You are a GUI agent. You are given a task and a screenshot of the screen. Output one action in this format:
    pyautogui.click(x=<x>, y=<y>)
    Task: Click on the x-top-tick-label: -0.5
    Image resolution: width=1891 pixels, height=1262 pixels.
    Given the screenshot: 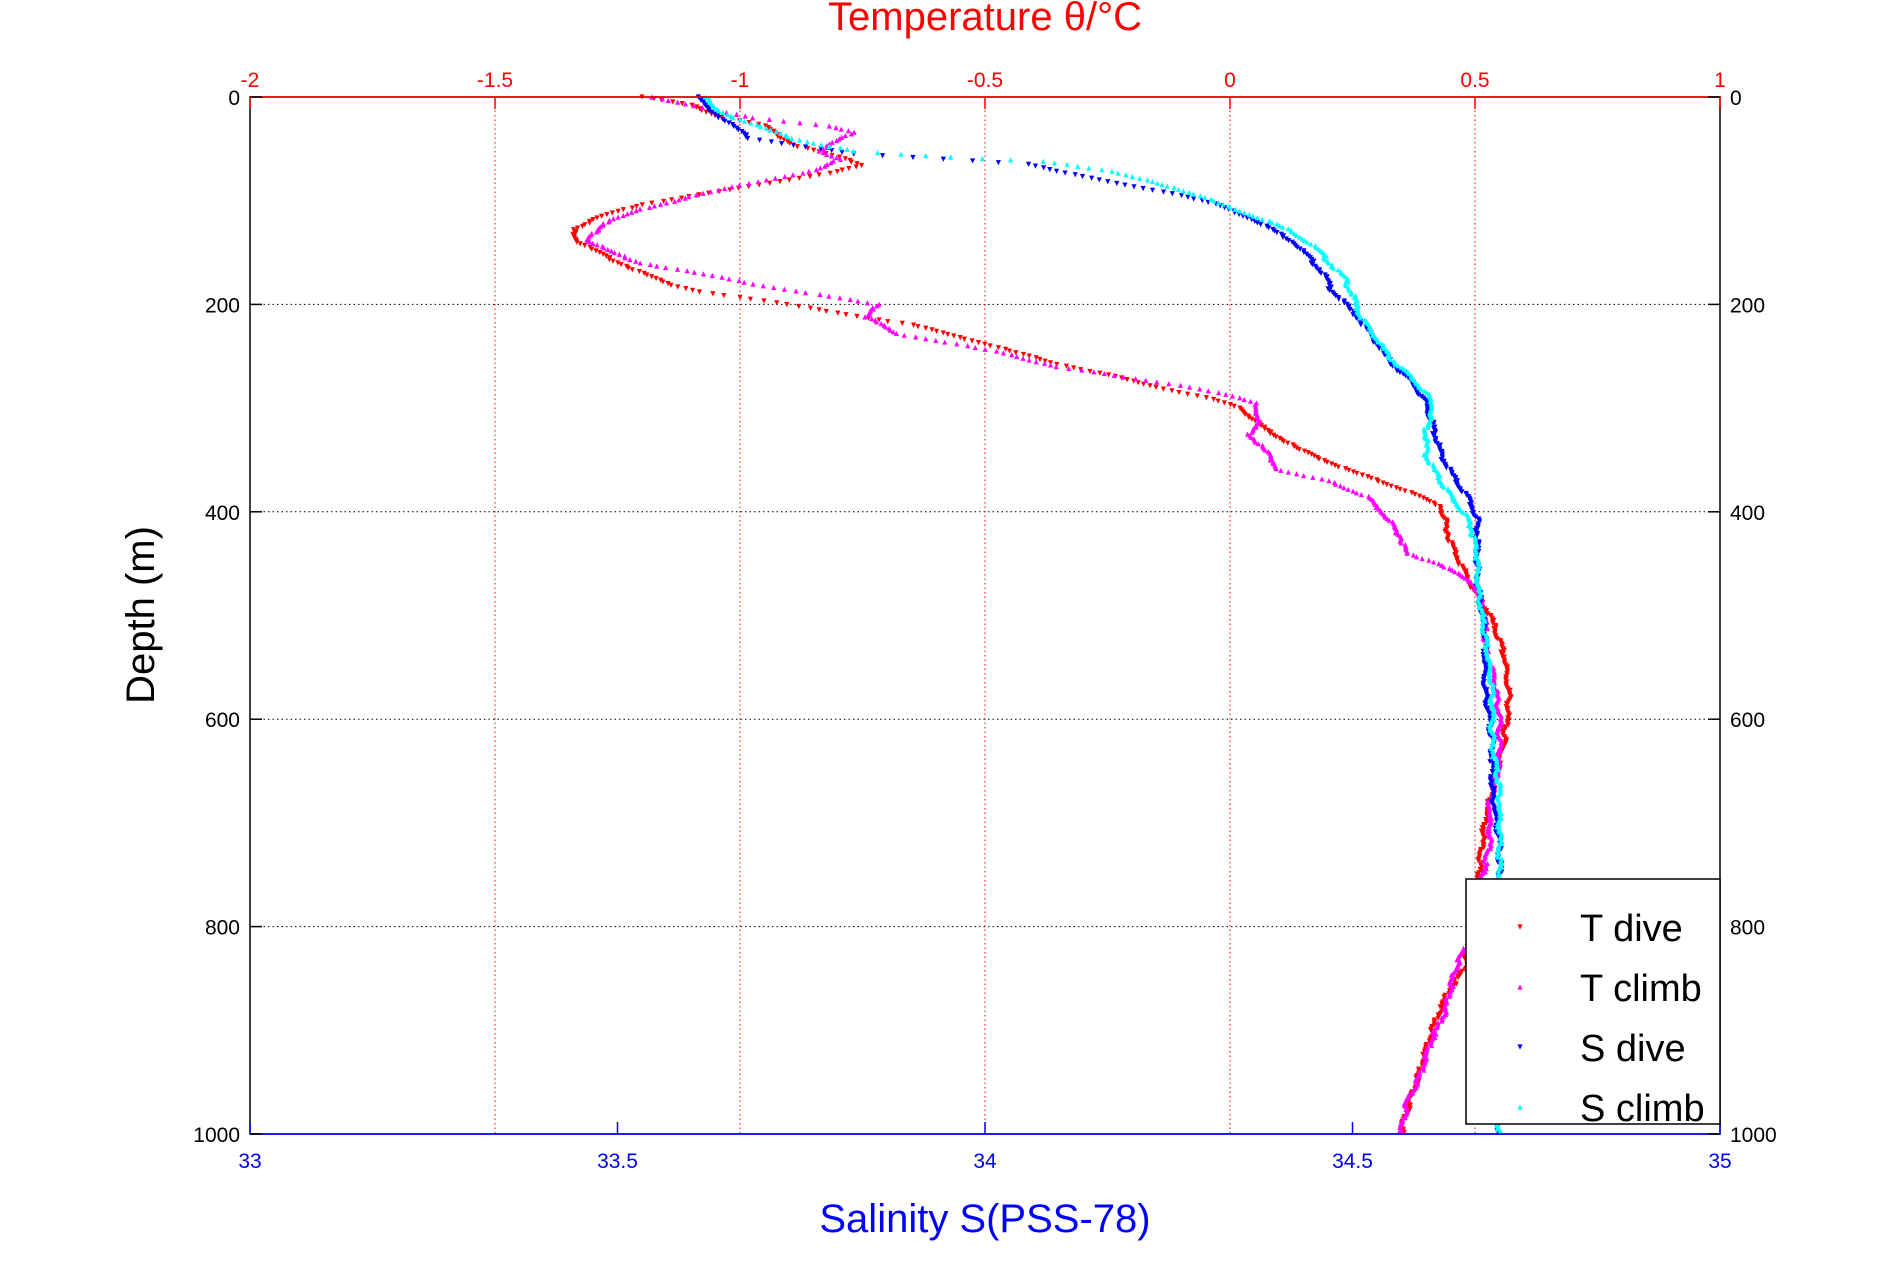 What is the action you would take?
    pyautogui.click(x=985, y=80)
    